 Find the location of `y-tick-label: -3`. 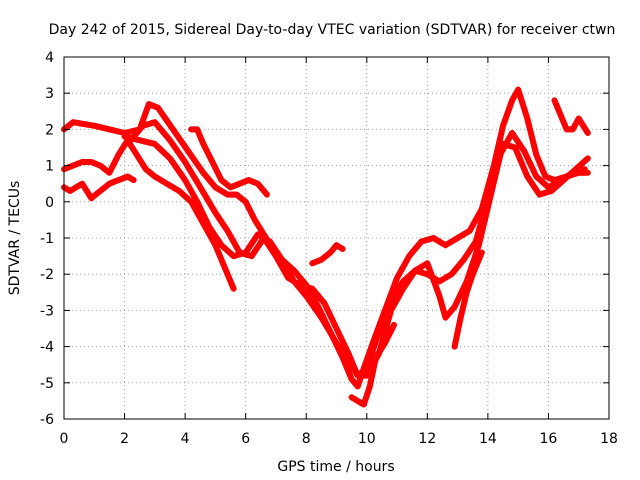

y-tick-label: -3 is located at coordinates (47, 311).